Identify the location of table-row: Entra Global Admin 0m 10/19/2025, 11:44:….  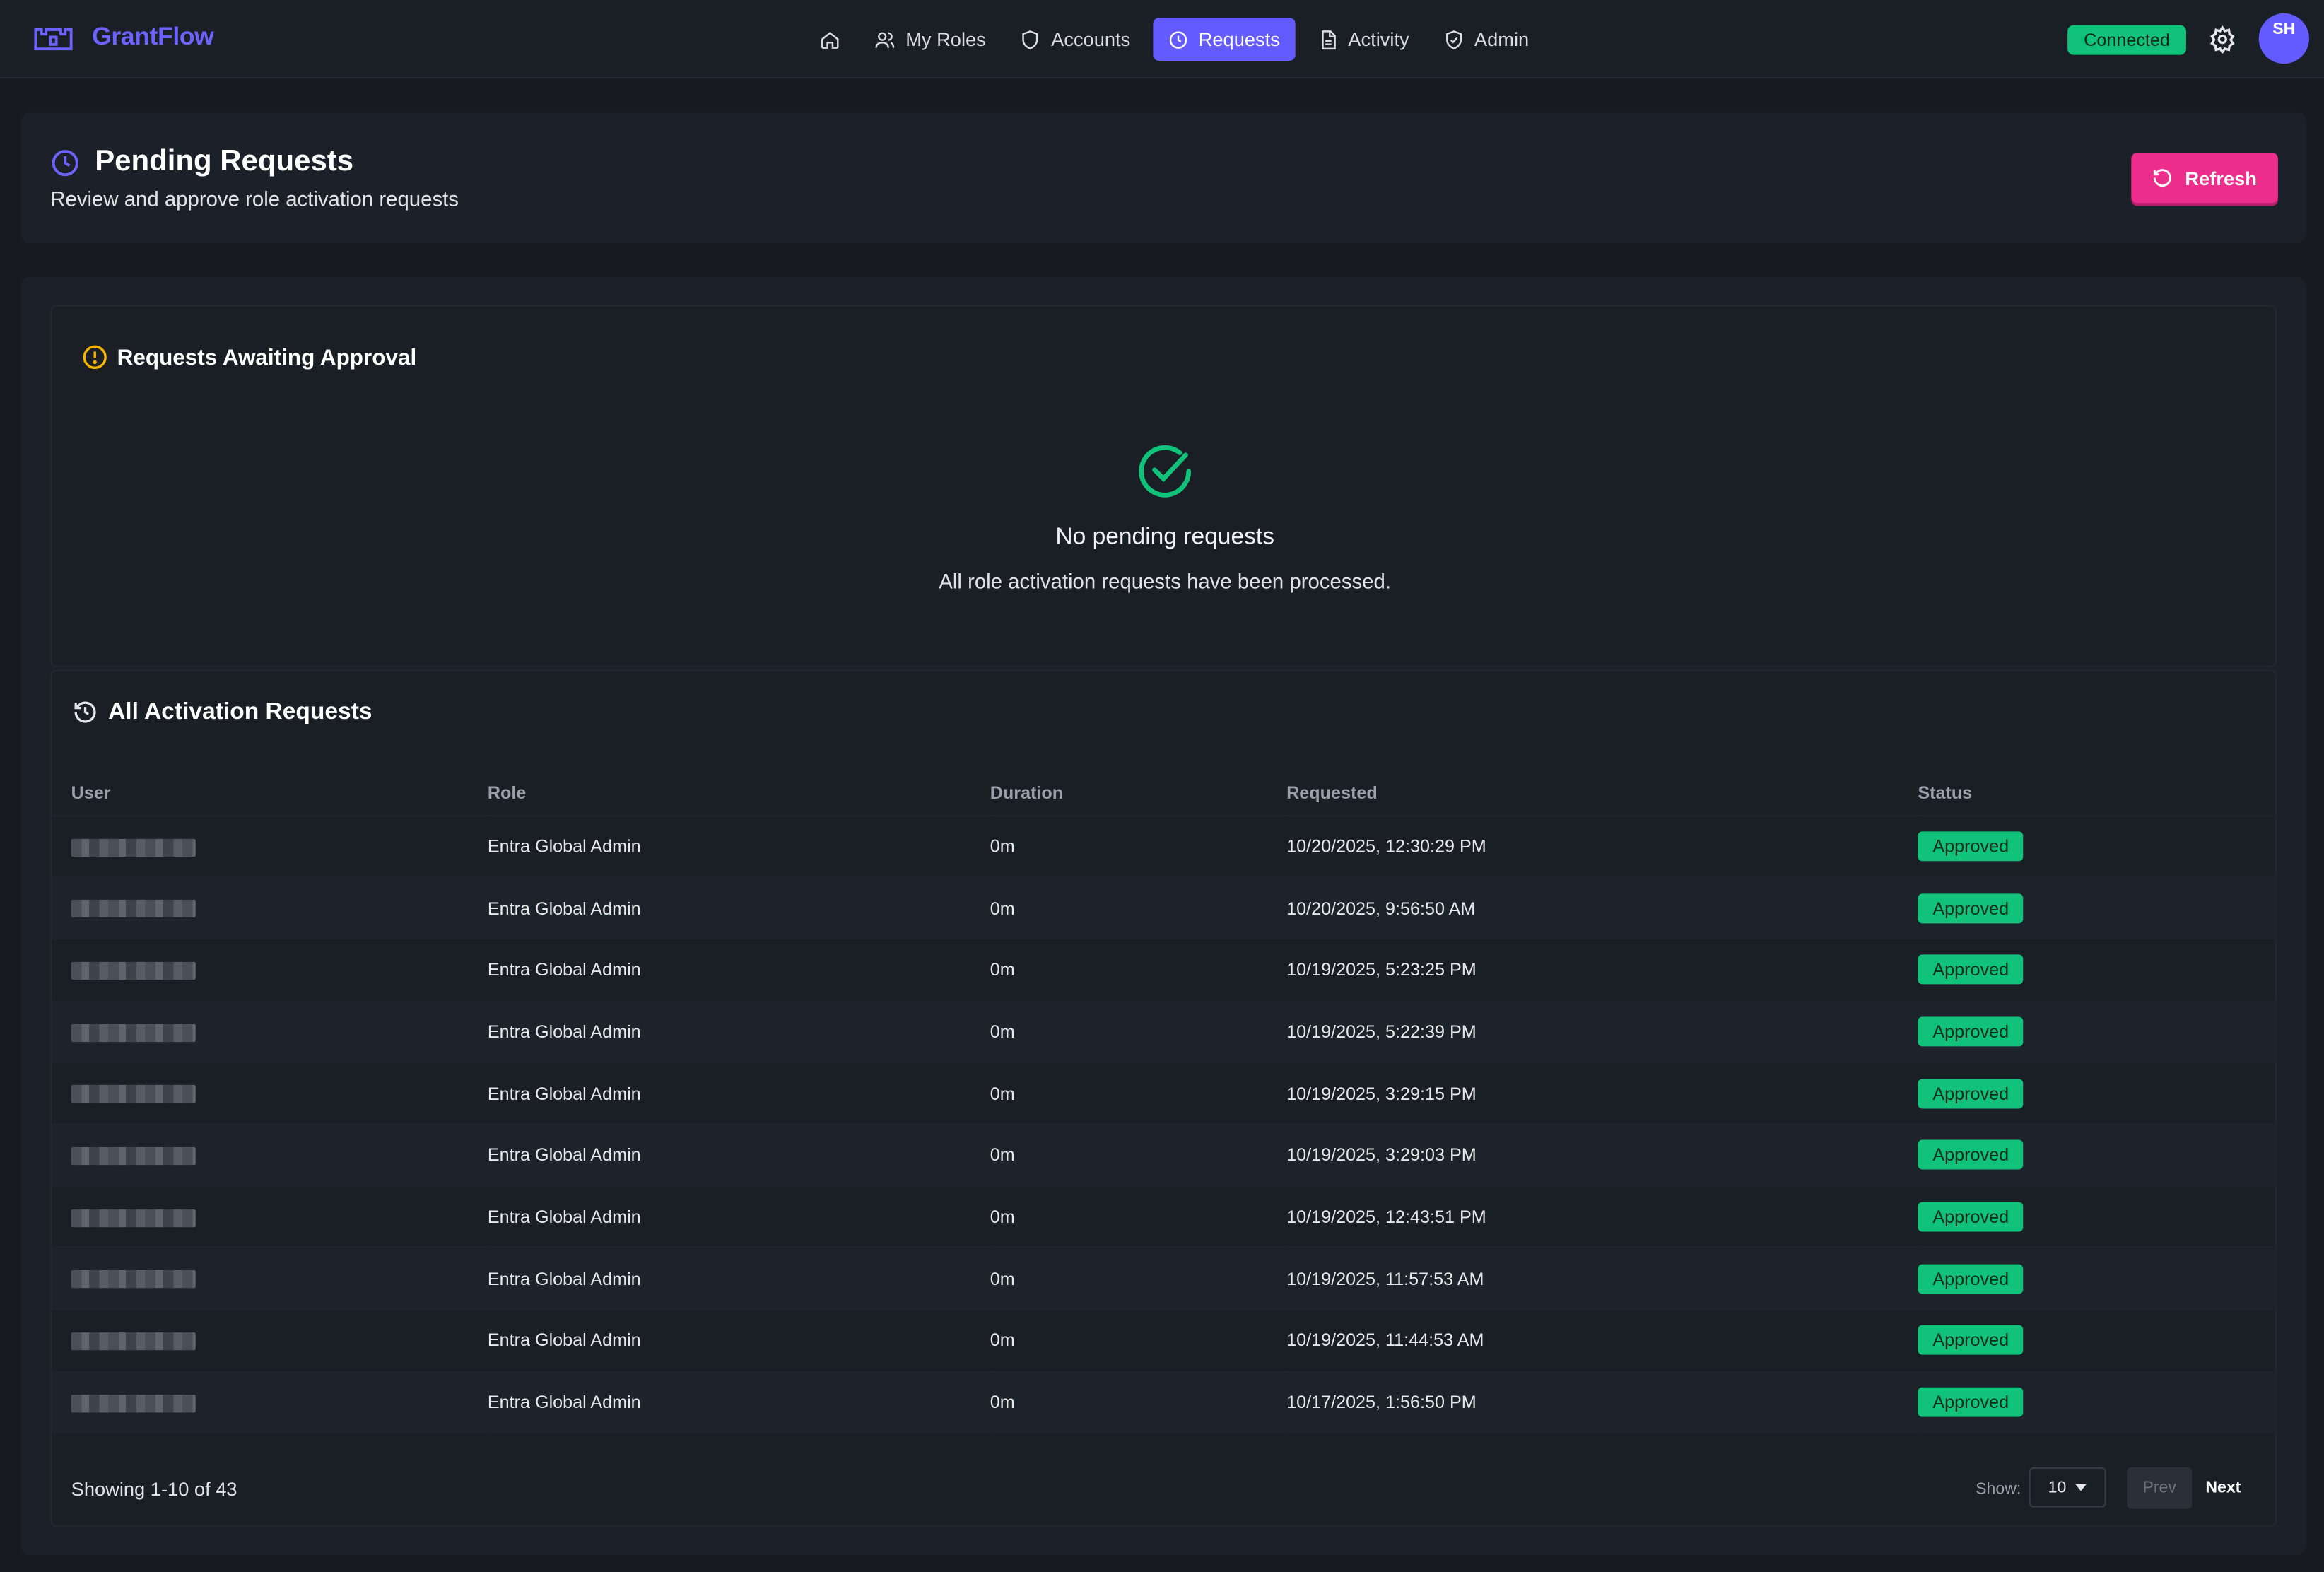
(1163, 1340).